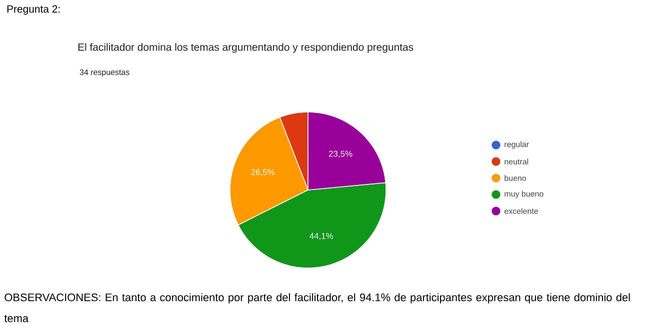 The height and width of the screenshot is (336, 645). I want to click on text: OBSERVACIONES: En tanto a conocimiento por parte del facilitador, el 94.1% de participantes expresan que tiene dominio del tema, so click(317, 307).